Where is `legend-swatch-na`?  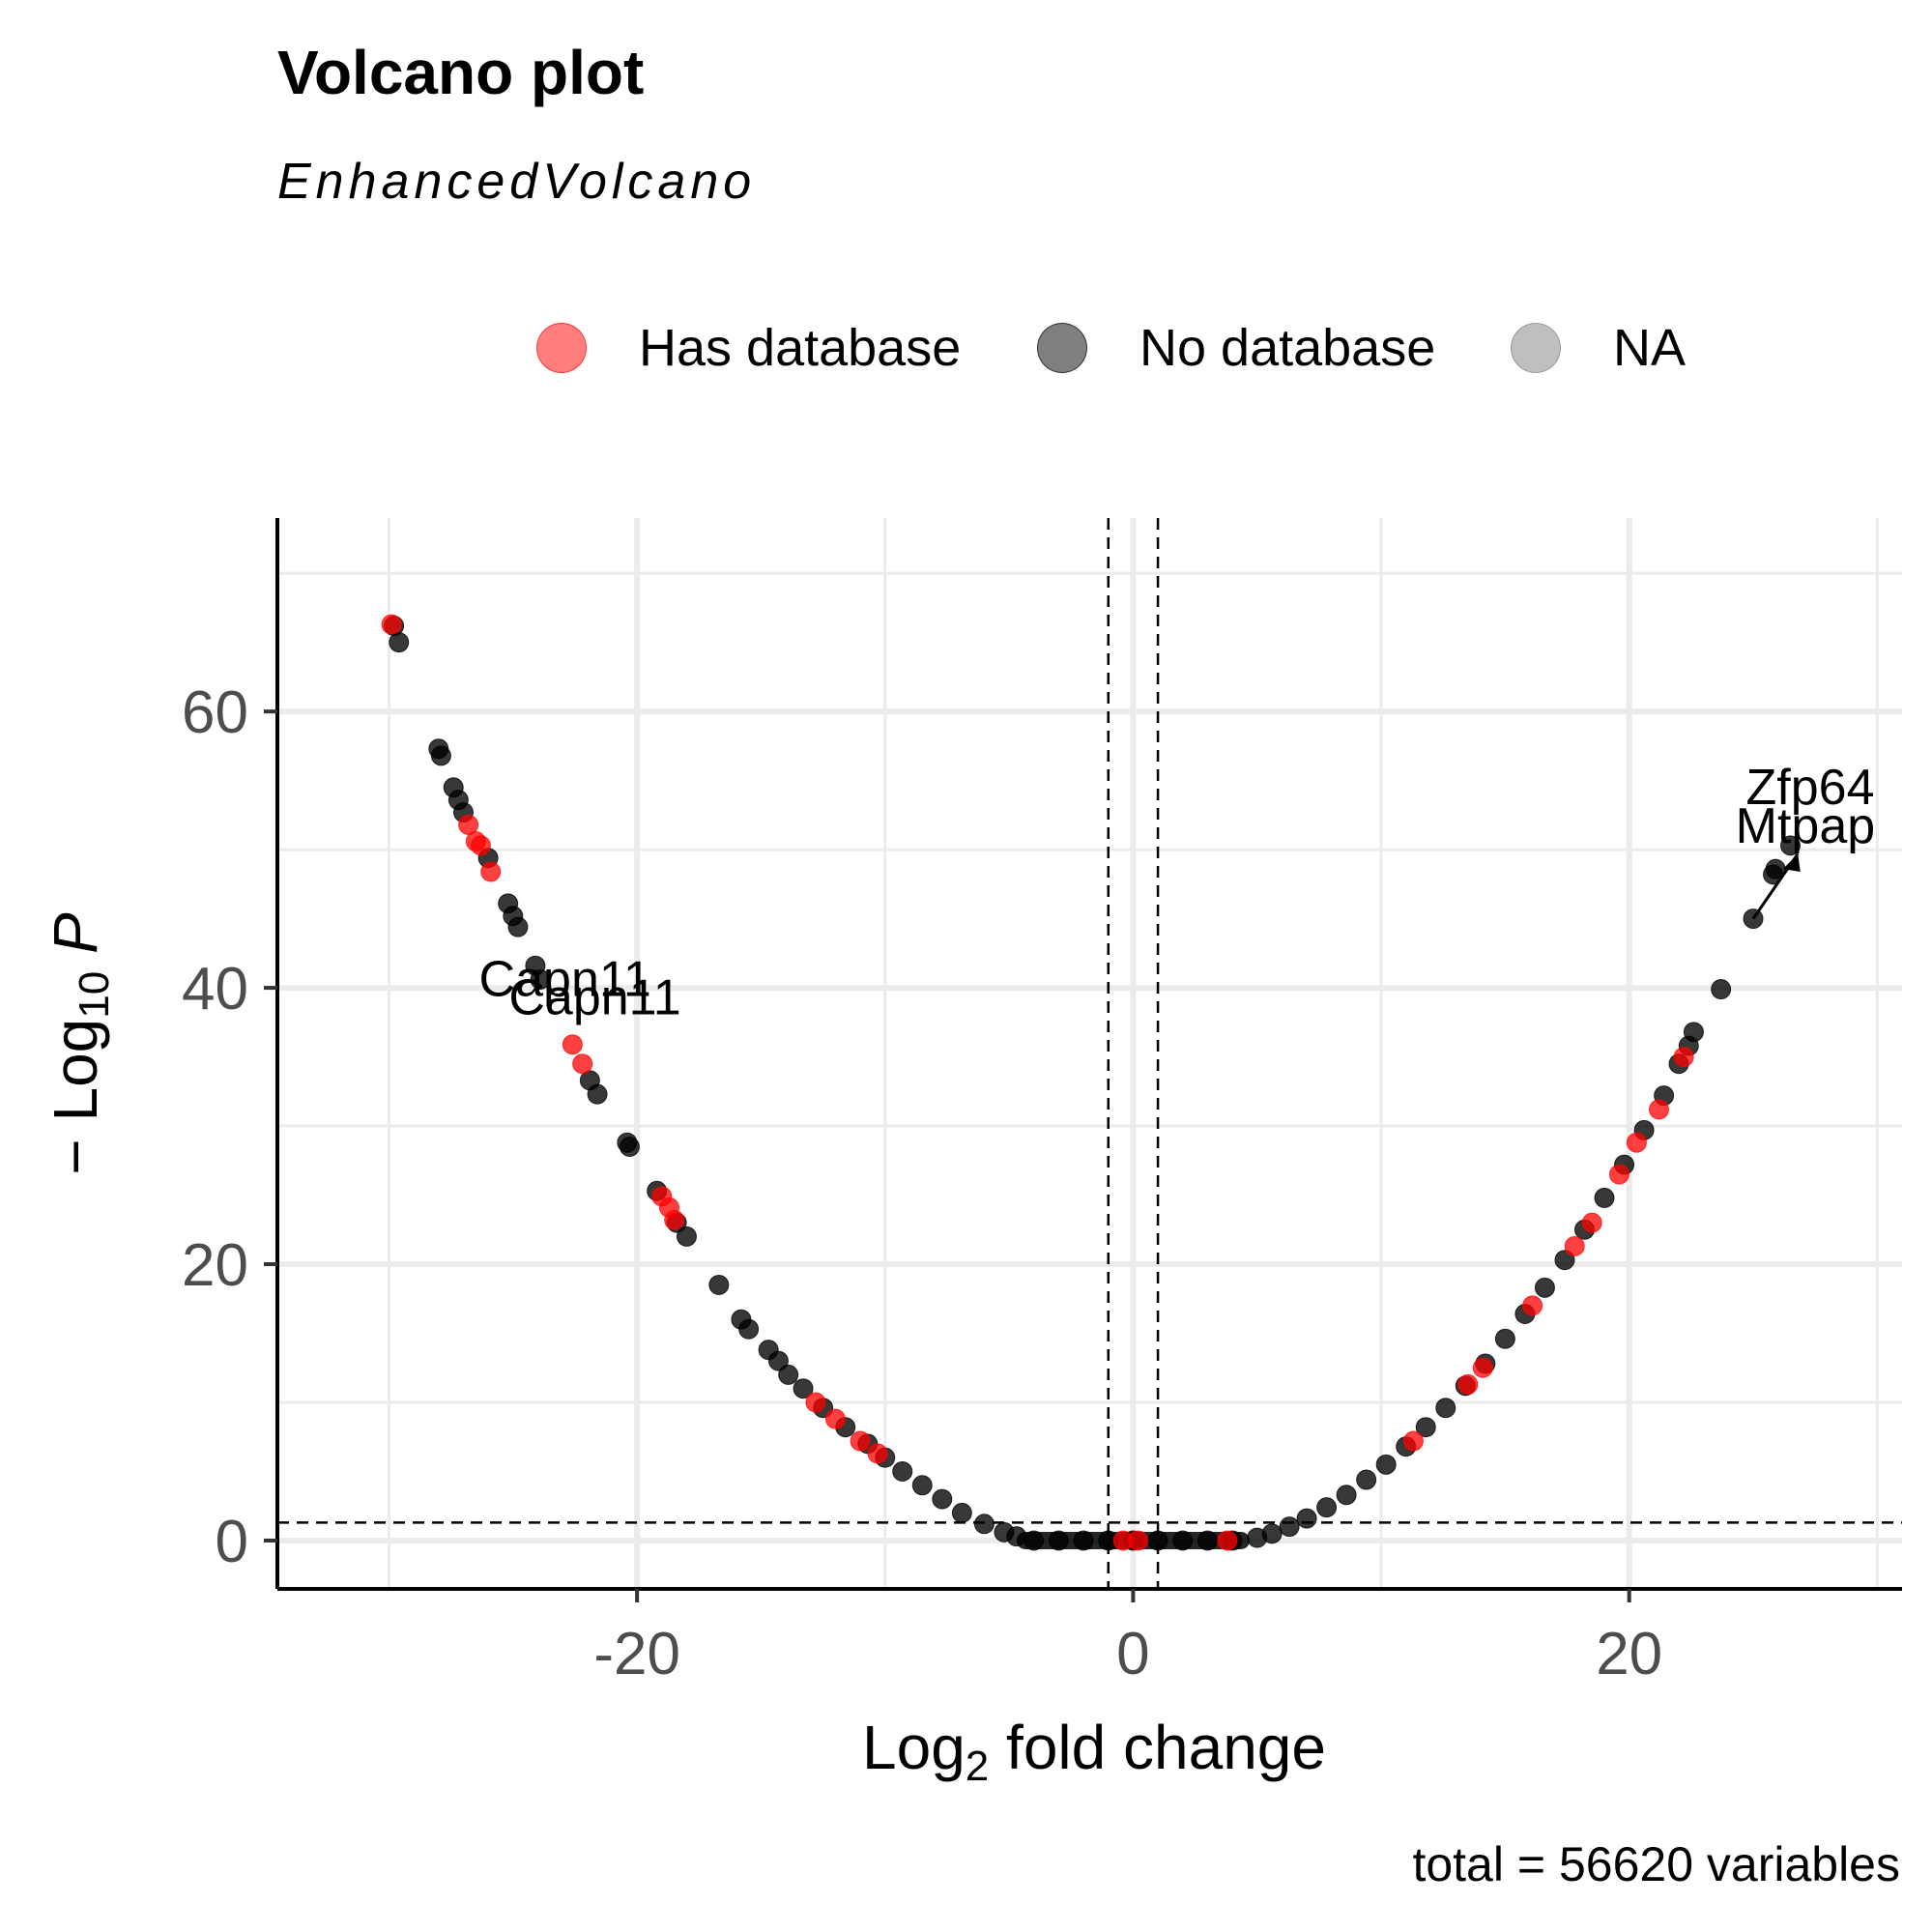 legend-swatch-na is located at coordinates (1536, 348).